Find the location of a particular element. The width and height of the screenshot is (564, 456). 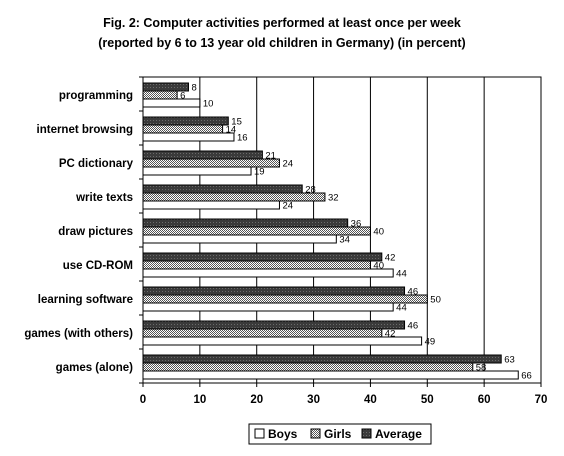

legend-swatch-boys is located at coordinates (259, 433).